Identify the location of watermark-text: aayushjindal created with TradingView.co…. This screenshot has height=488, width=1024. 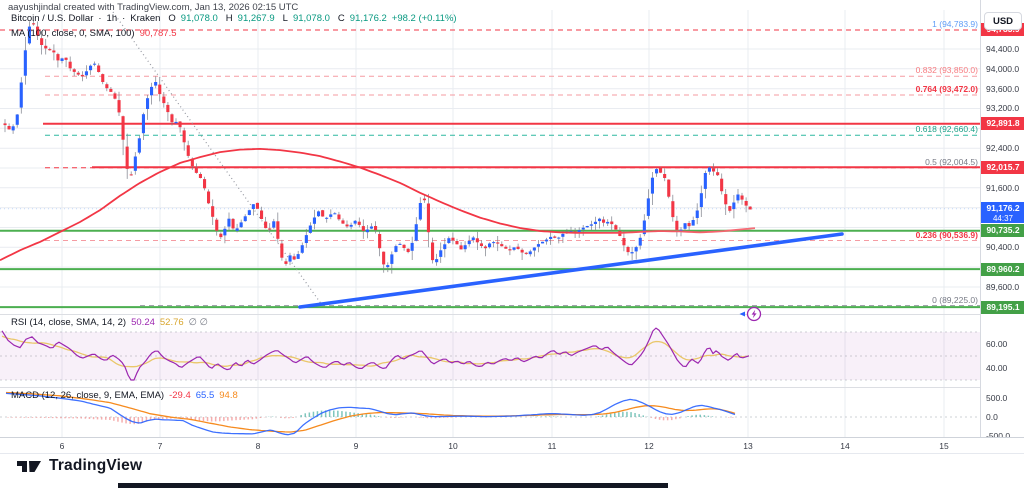
(153, 7).